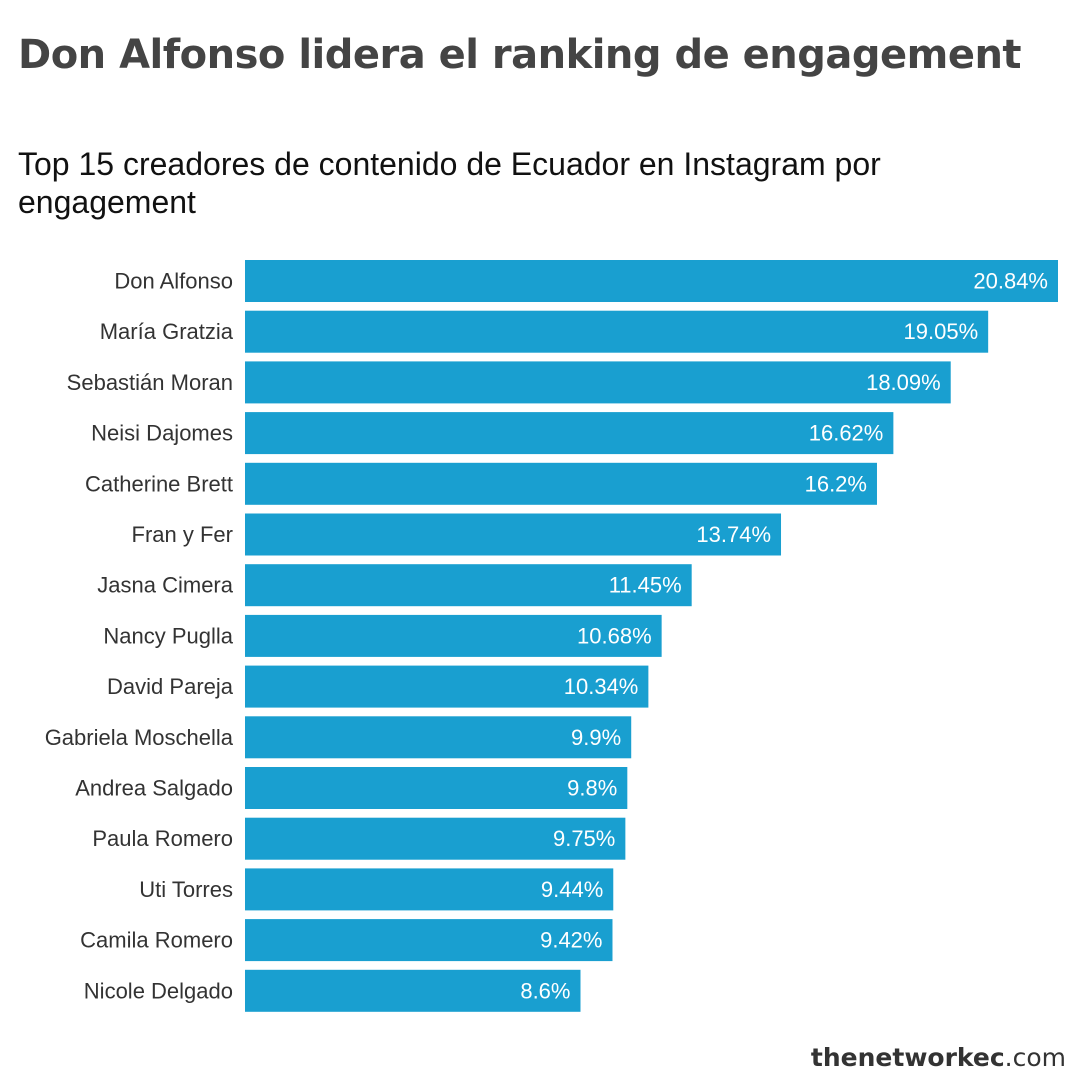  Describe the element at coordinates (173, 281) in the screenshot. I see `category-label-don-alfonso: Don Alfonso` at that location.